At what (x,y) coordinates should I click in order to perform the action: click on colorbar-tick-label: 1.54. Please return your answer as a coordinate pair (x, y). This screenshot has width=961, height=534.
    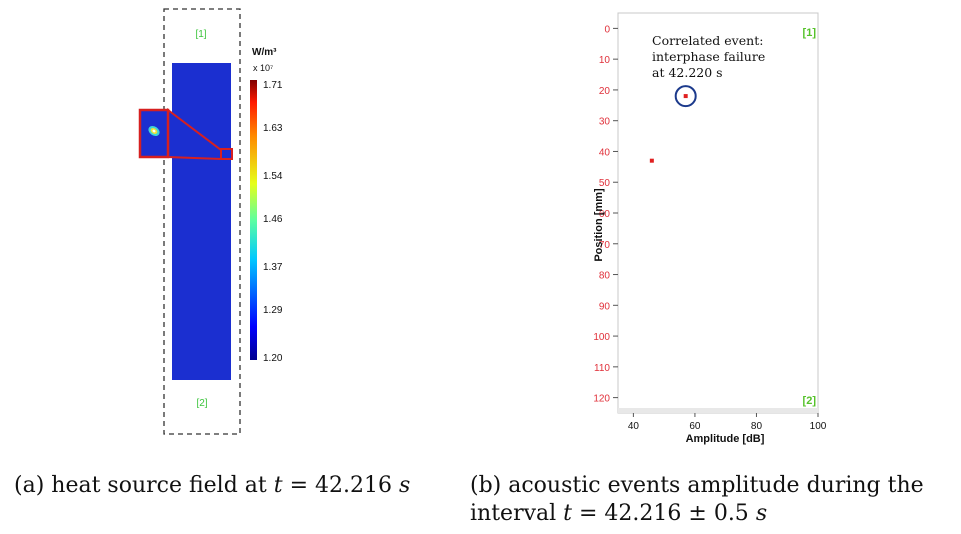
    Looking at the image, I should click on (273, 176).